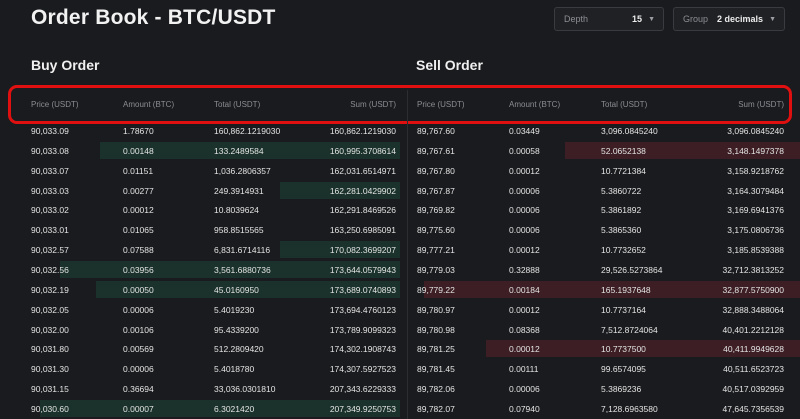 This screenshot has width=800, height=419. Describe the element at coordinates (604, 309) in the screenshot. I see `sell-order-row: 89,780.97 0.00012 10.7737164 32,888.3488064` at that location.